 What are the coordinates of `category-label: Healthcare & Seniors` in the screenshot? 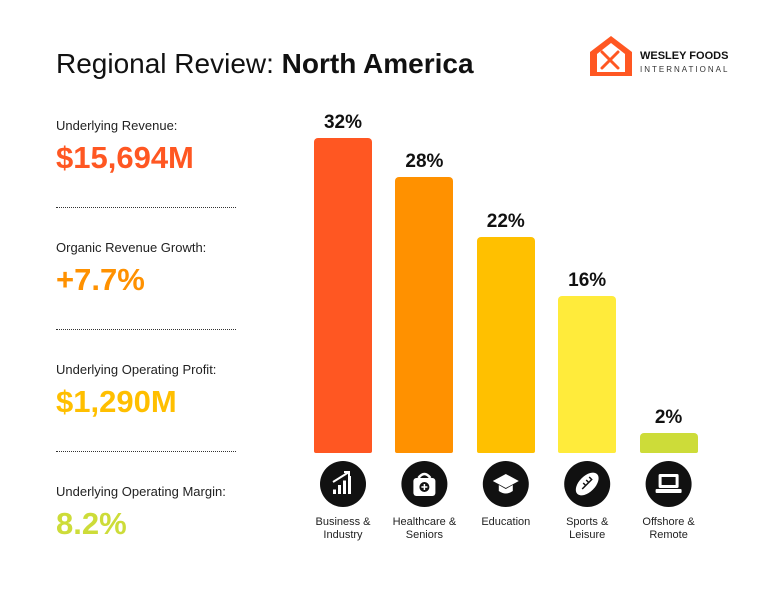 It's located at (424, 528).